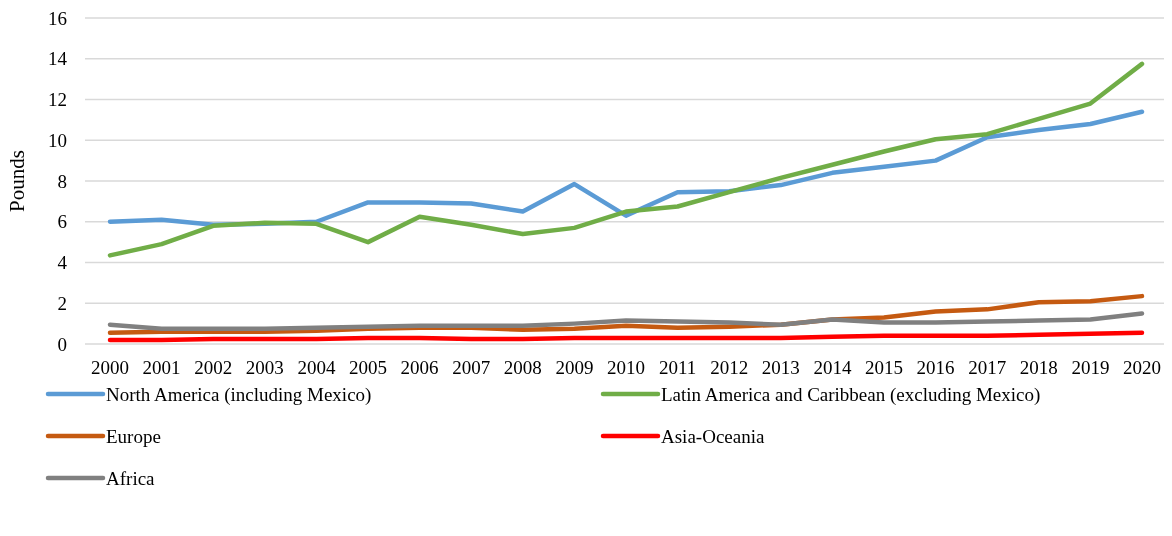 The width and height of the screenshot is (1172, 536). I want to click on x-tick-label: 2012, so click(729, 367).